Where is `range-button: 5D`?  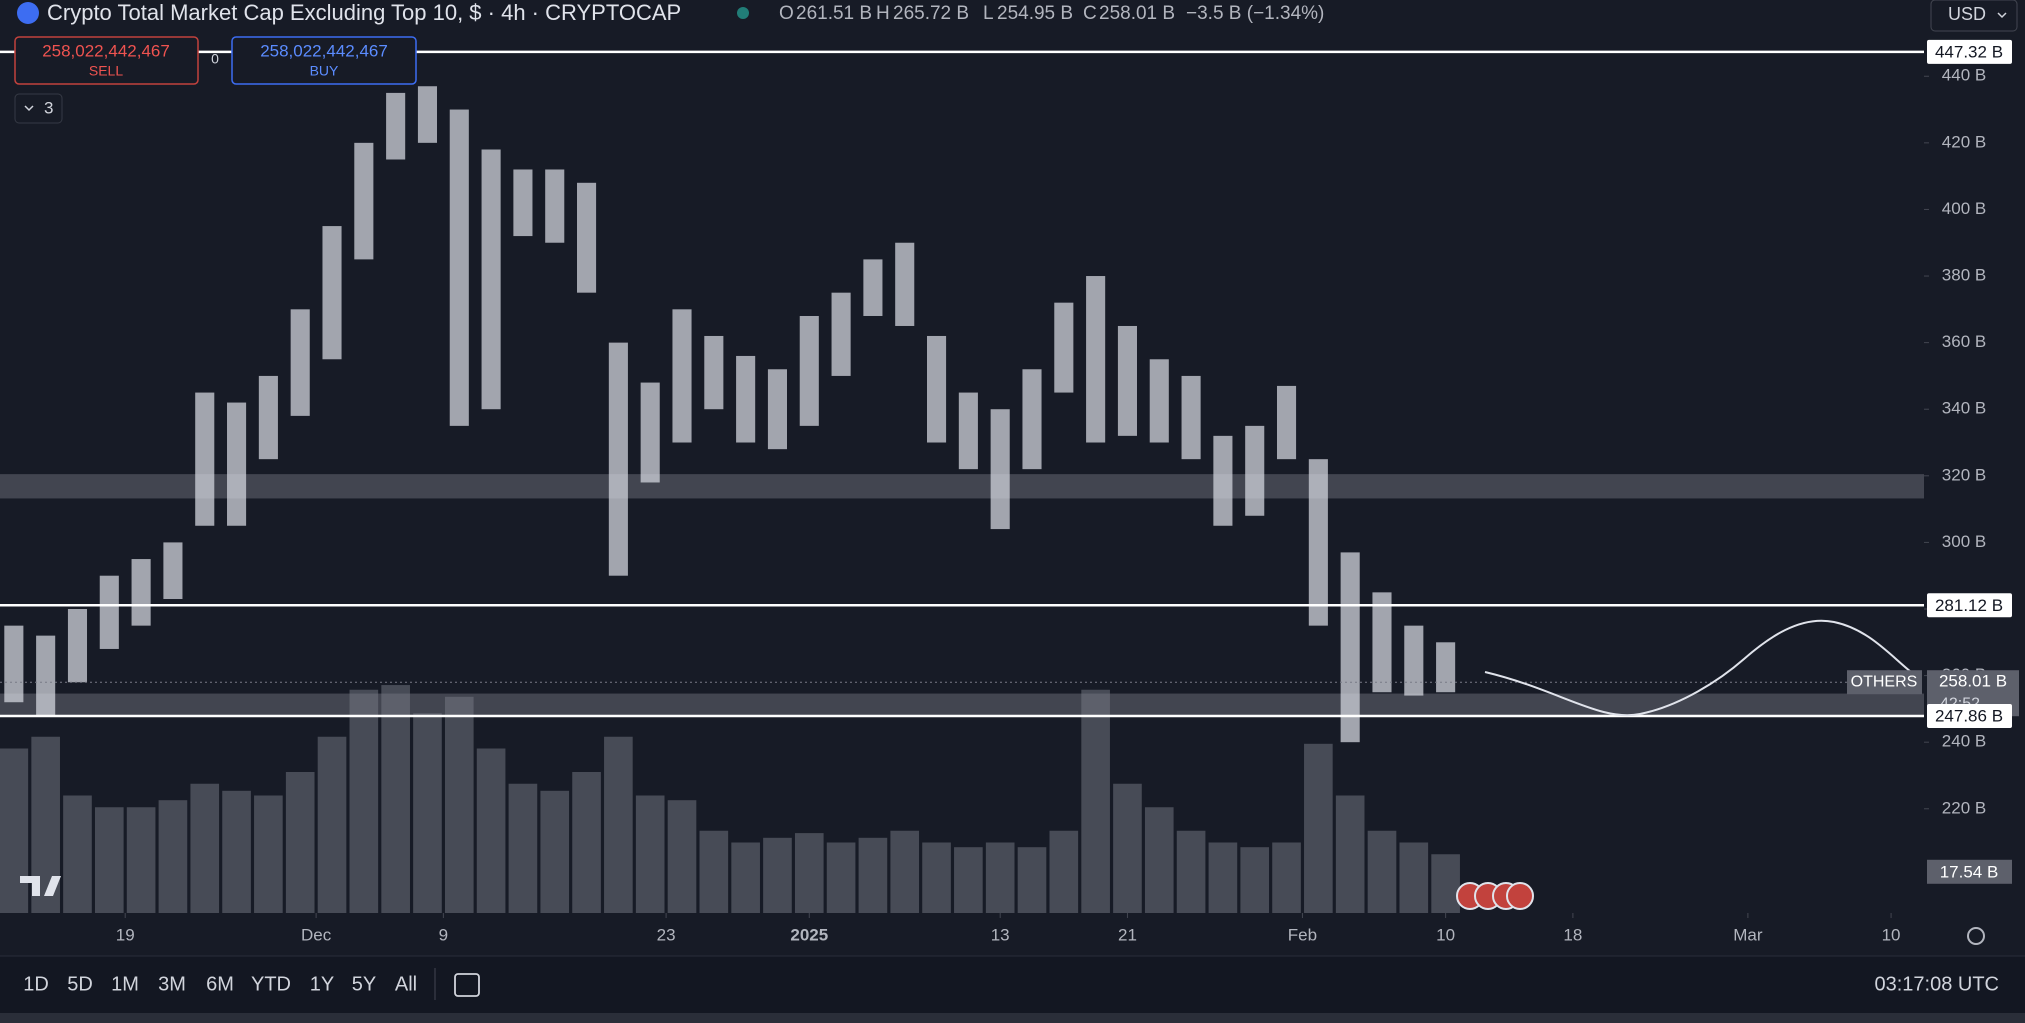
range-button: 5D is located at coordinates (80, 984).